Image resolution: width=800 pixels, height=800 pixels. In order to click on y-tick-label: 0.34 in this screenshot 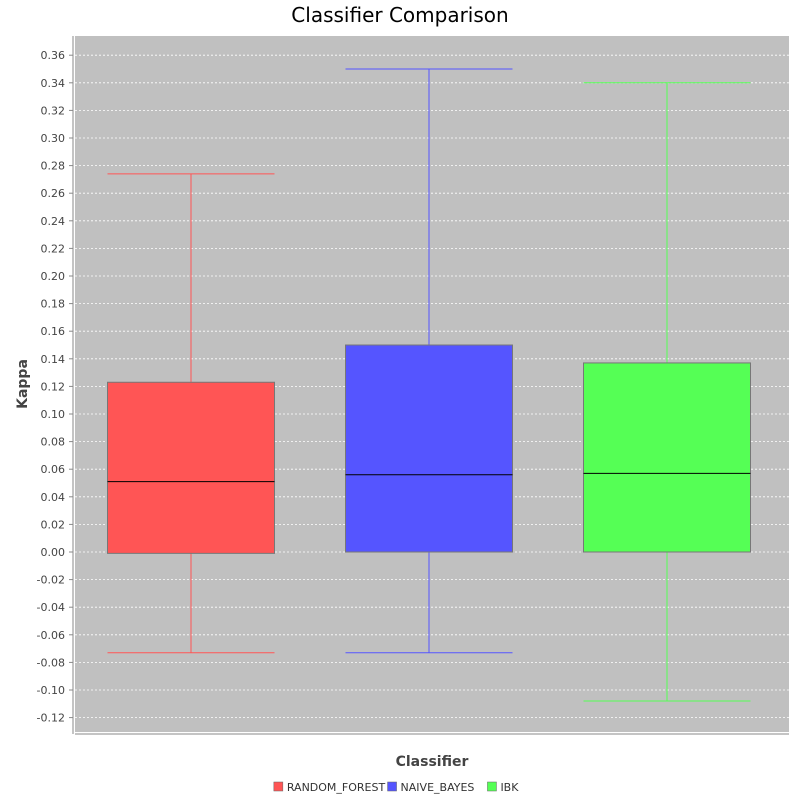, I will do `click(53, 83)`.